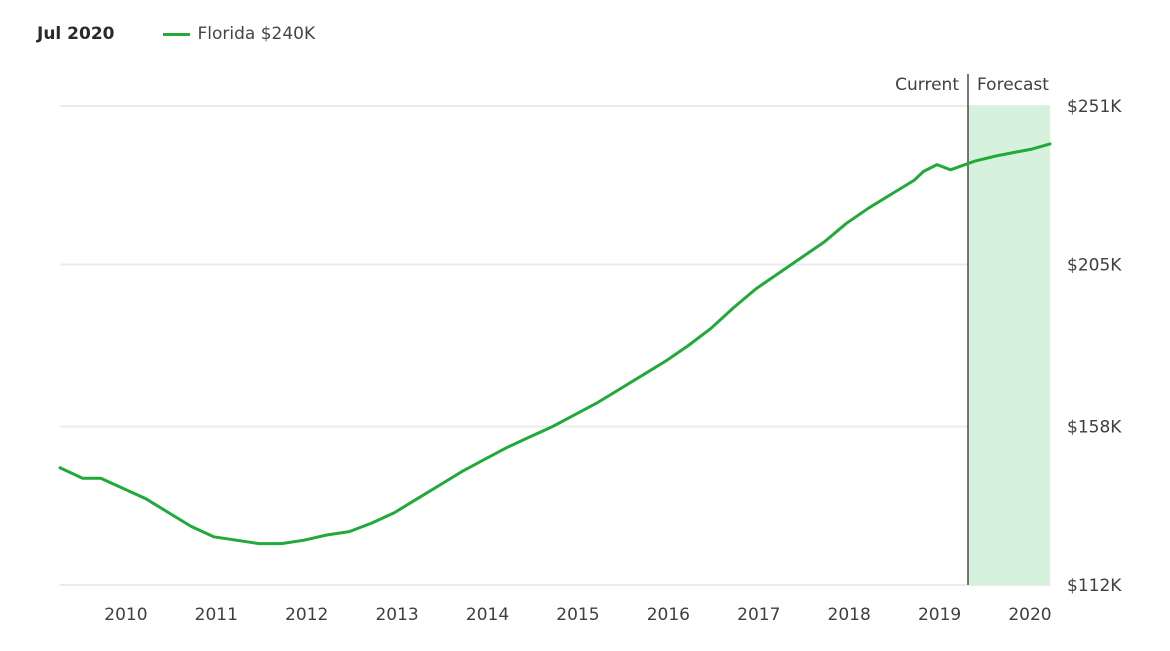  I want to click on chart-header: Jul 2020 Florida $240K, so click(176, 34).